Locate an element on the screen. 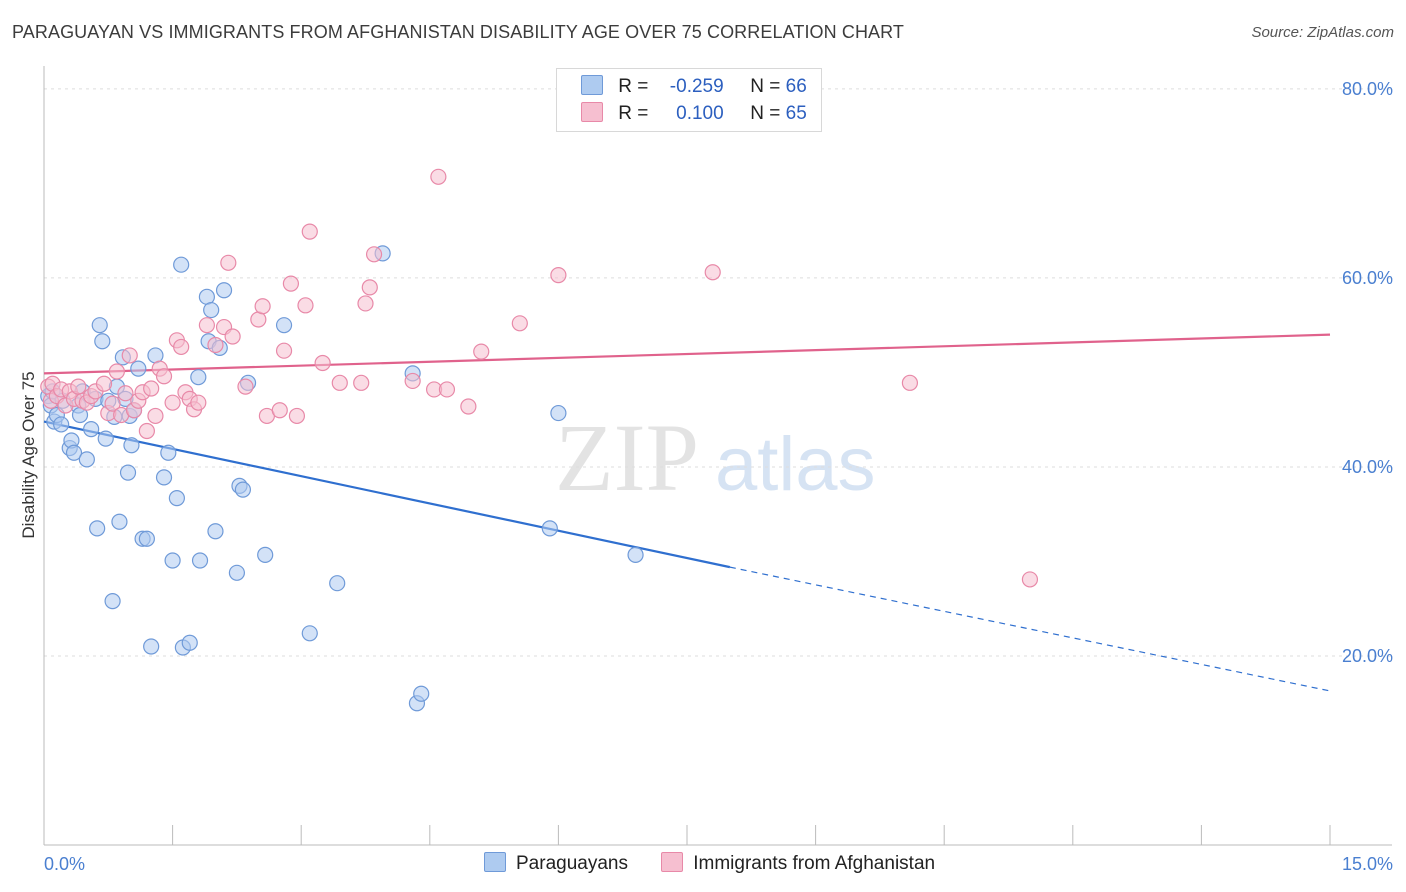  legend-item-afghanistan: Immigrants from Afghanistan is located at coordinates (798, 863).